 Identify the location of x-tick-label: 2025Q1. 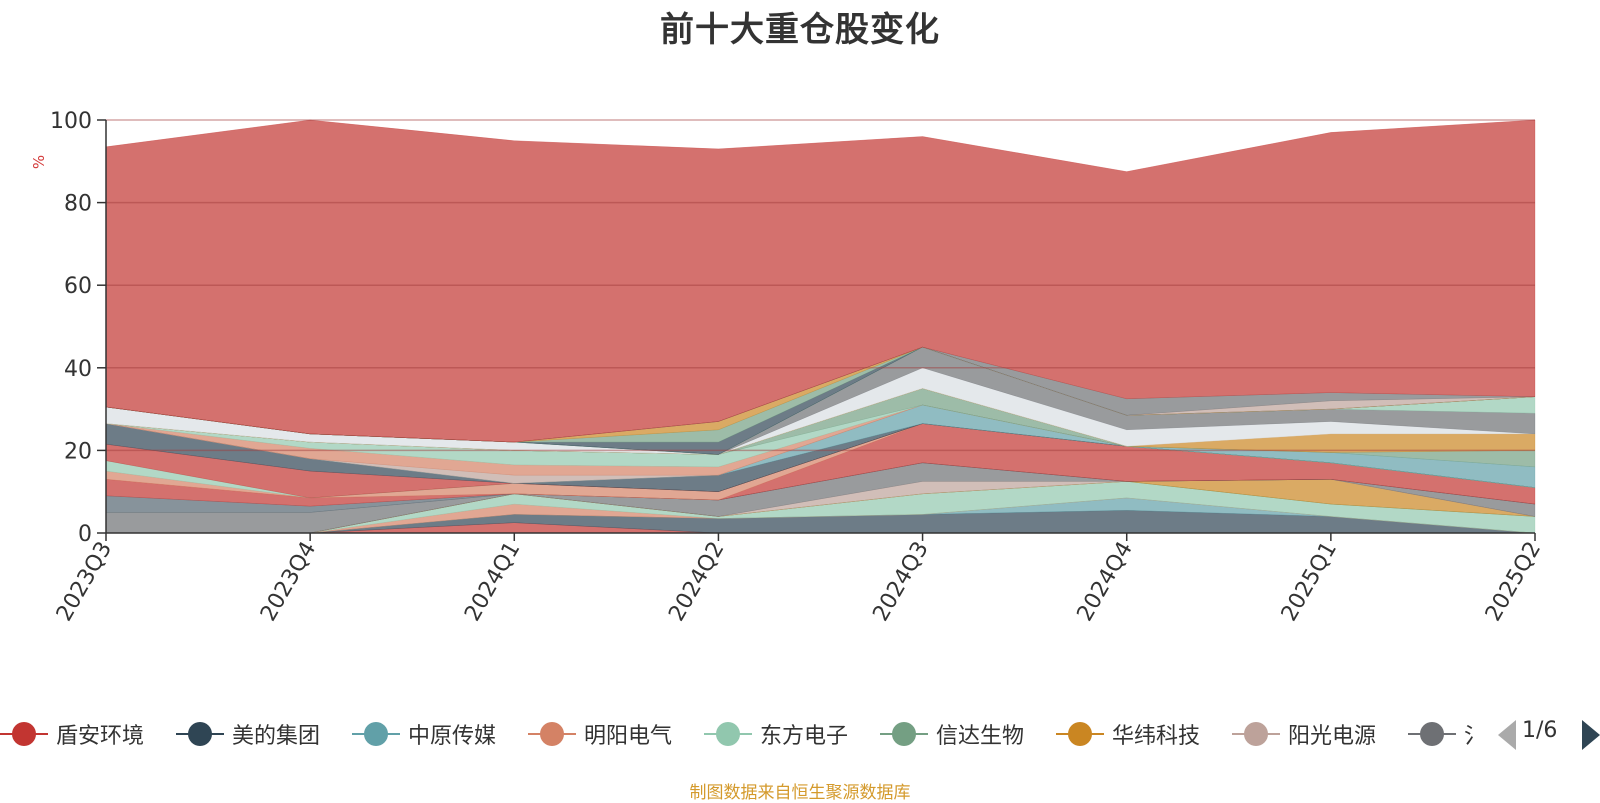
(1309, 582).